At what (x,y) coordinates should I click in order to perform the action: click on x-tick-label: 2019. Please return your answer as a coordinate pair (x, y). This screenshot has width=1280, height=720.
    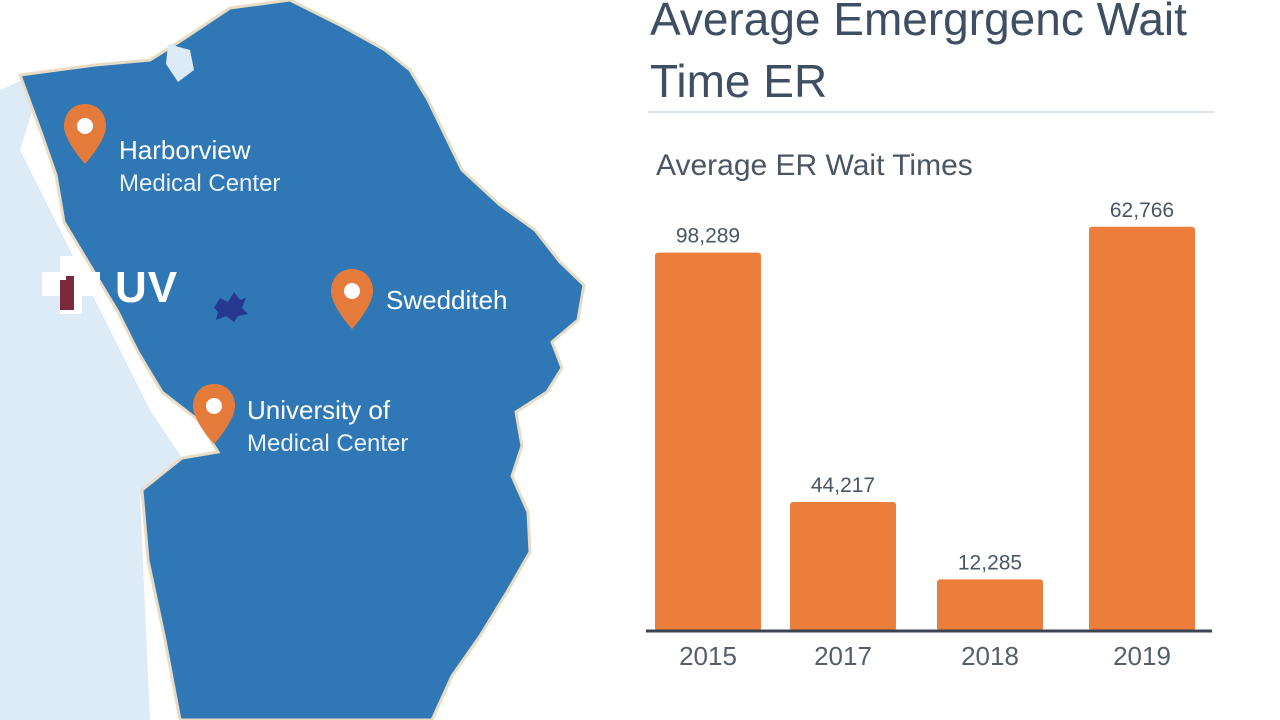
    Looking at the image, I should click on (1142, 656).